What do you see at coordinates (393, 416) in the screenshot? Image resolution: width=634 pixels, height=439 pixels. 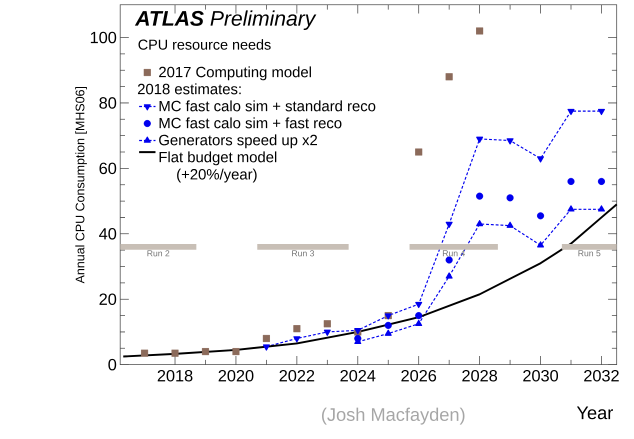 I see `text: (Josh Macfayden)` at bounding box center [393, 416].